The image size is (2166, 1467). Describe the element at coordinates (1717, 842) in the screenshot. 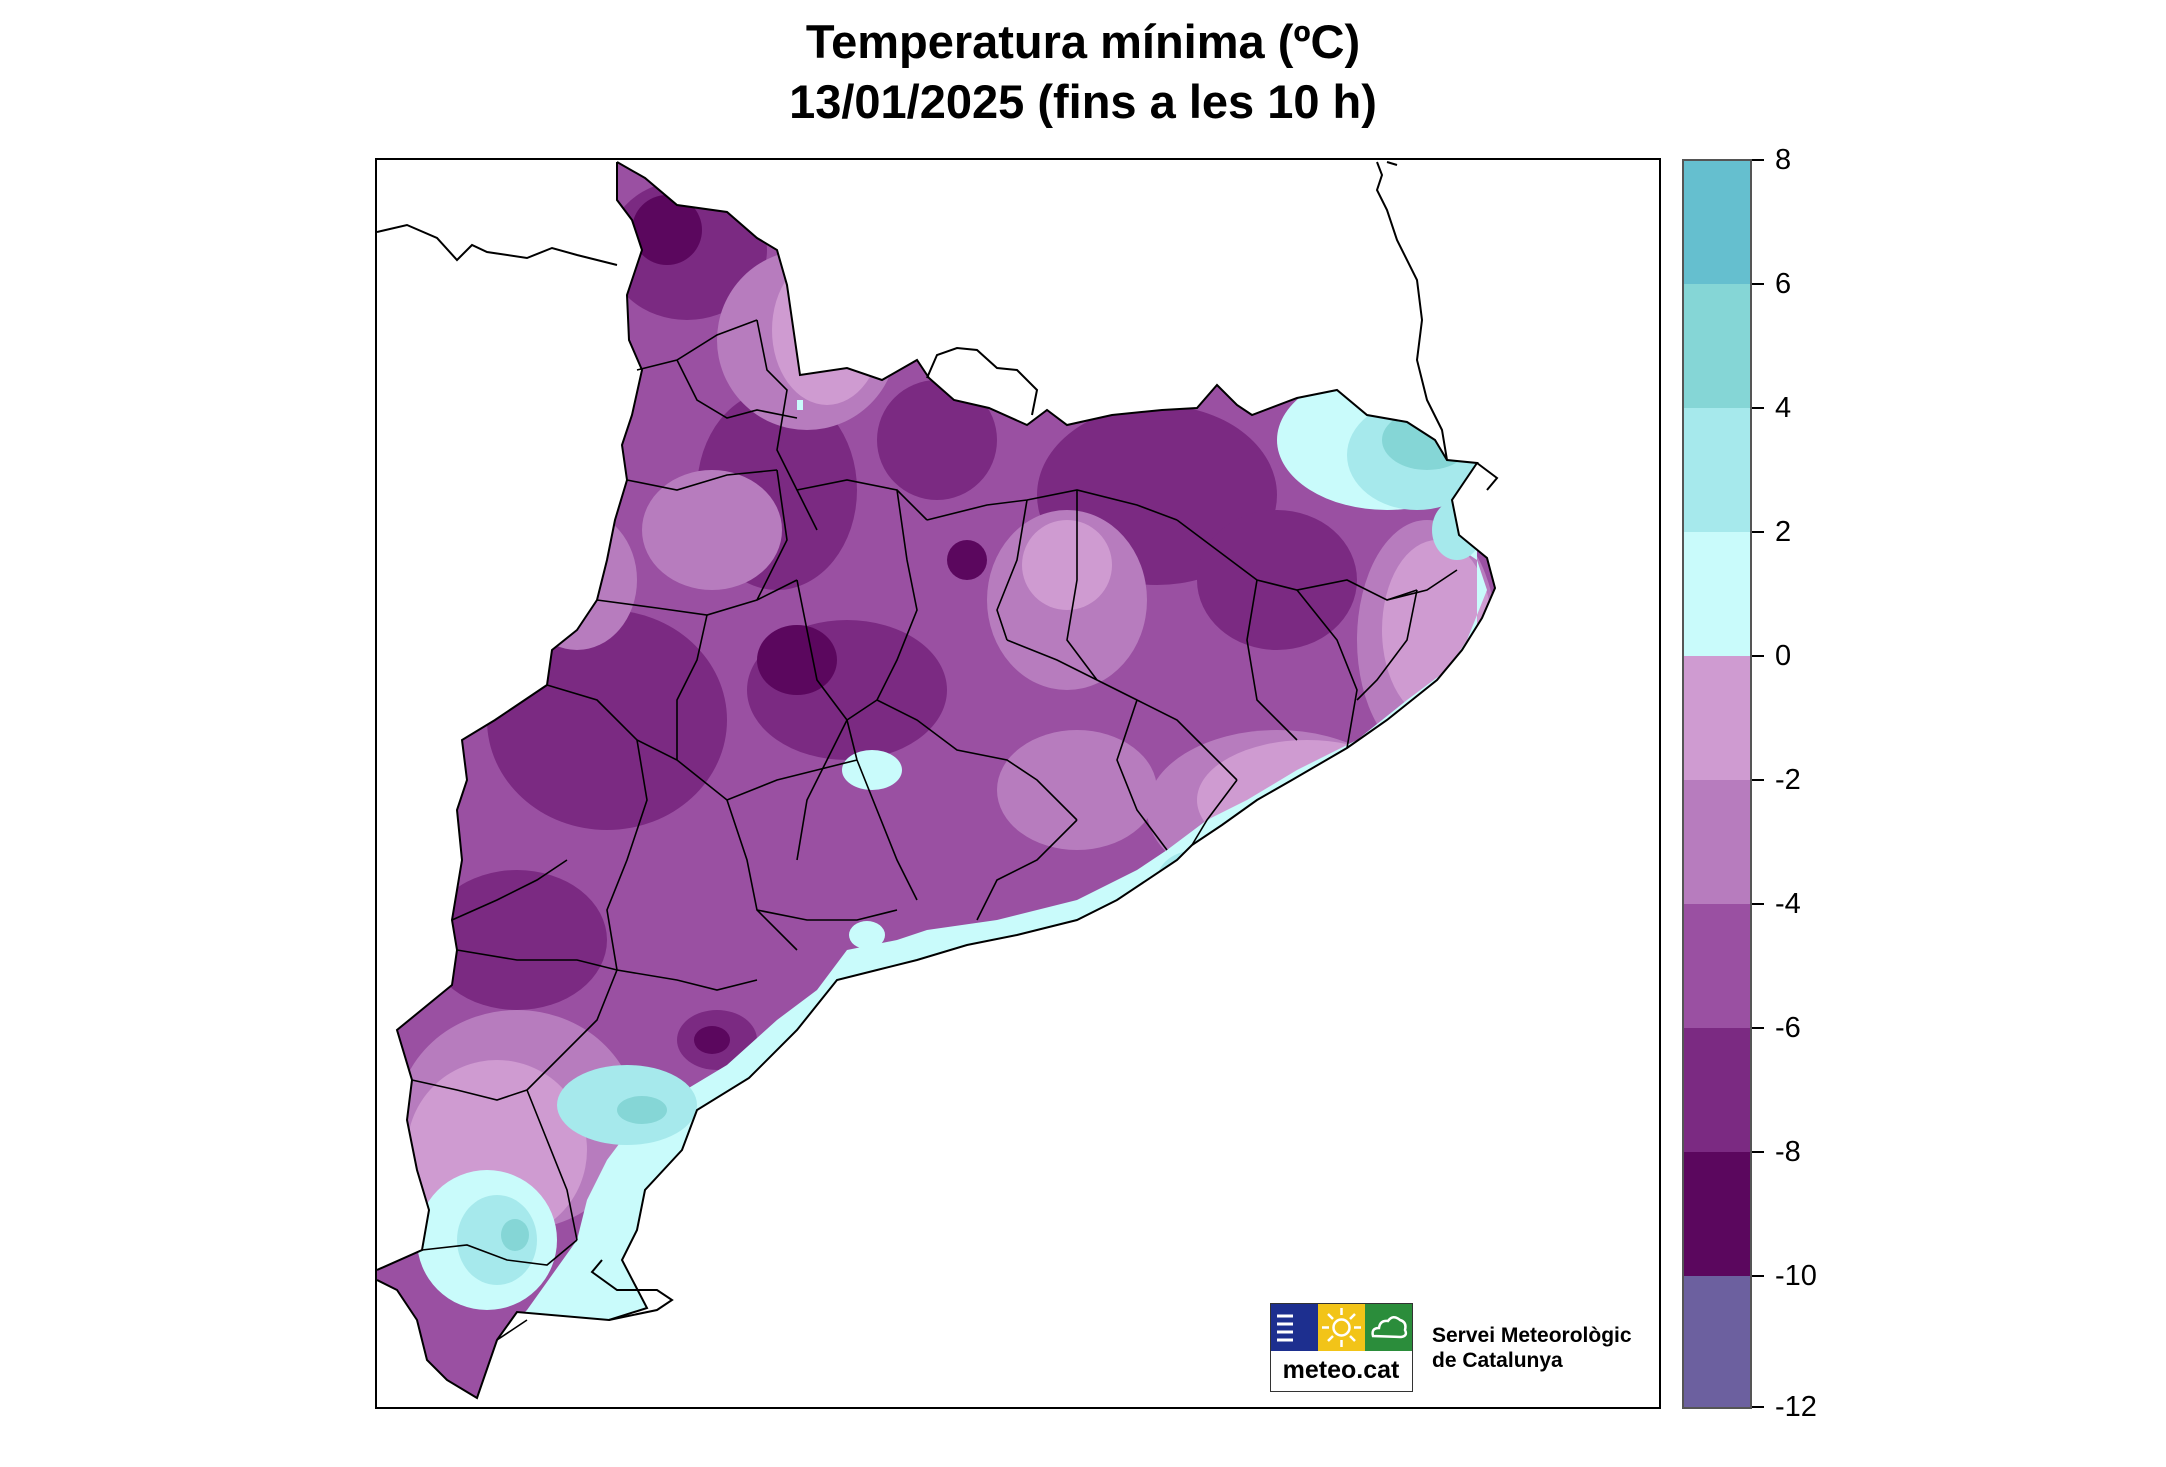

I see `legend-bin-m4-m2` at that location.